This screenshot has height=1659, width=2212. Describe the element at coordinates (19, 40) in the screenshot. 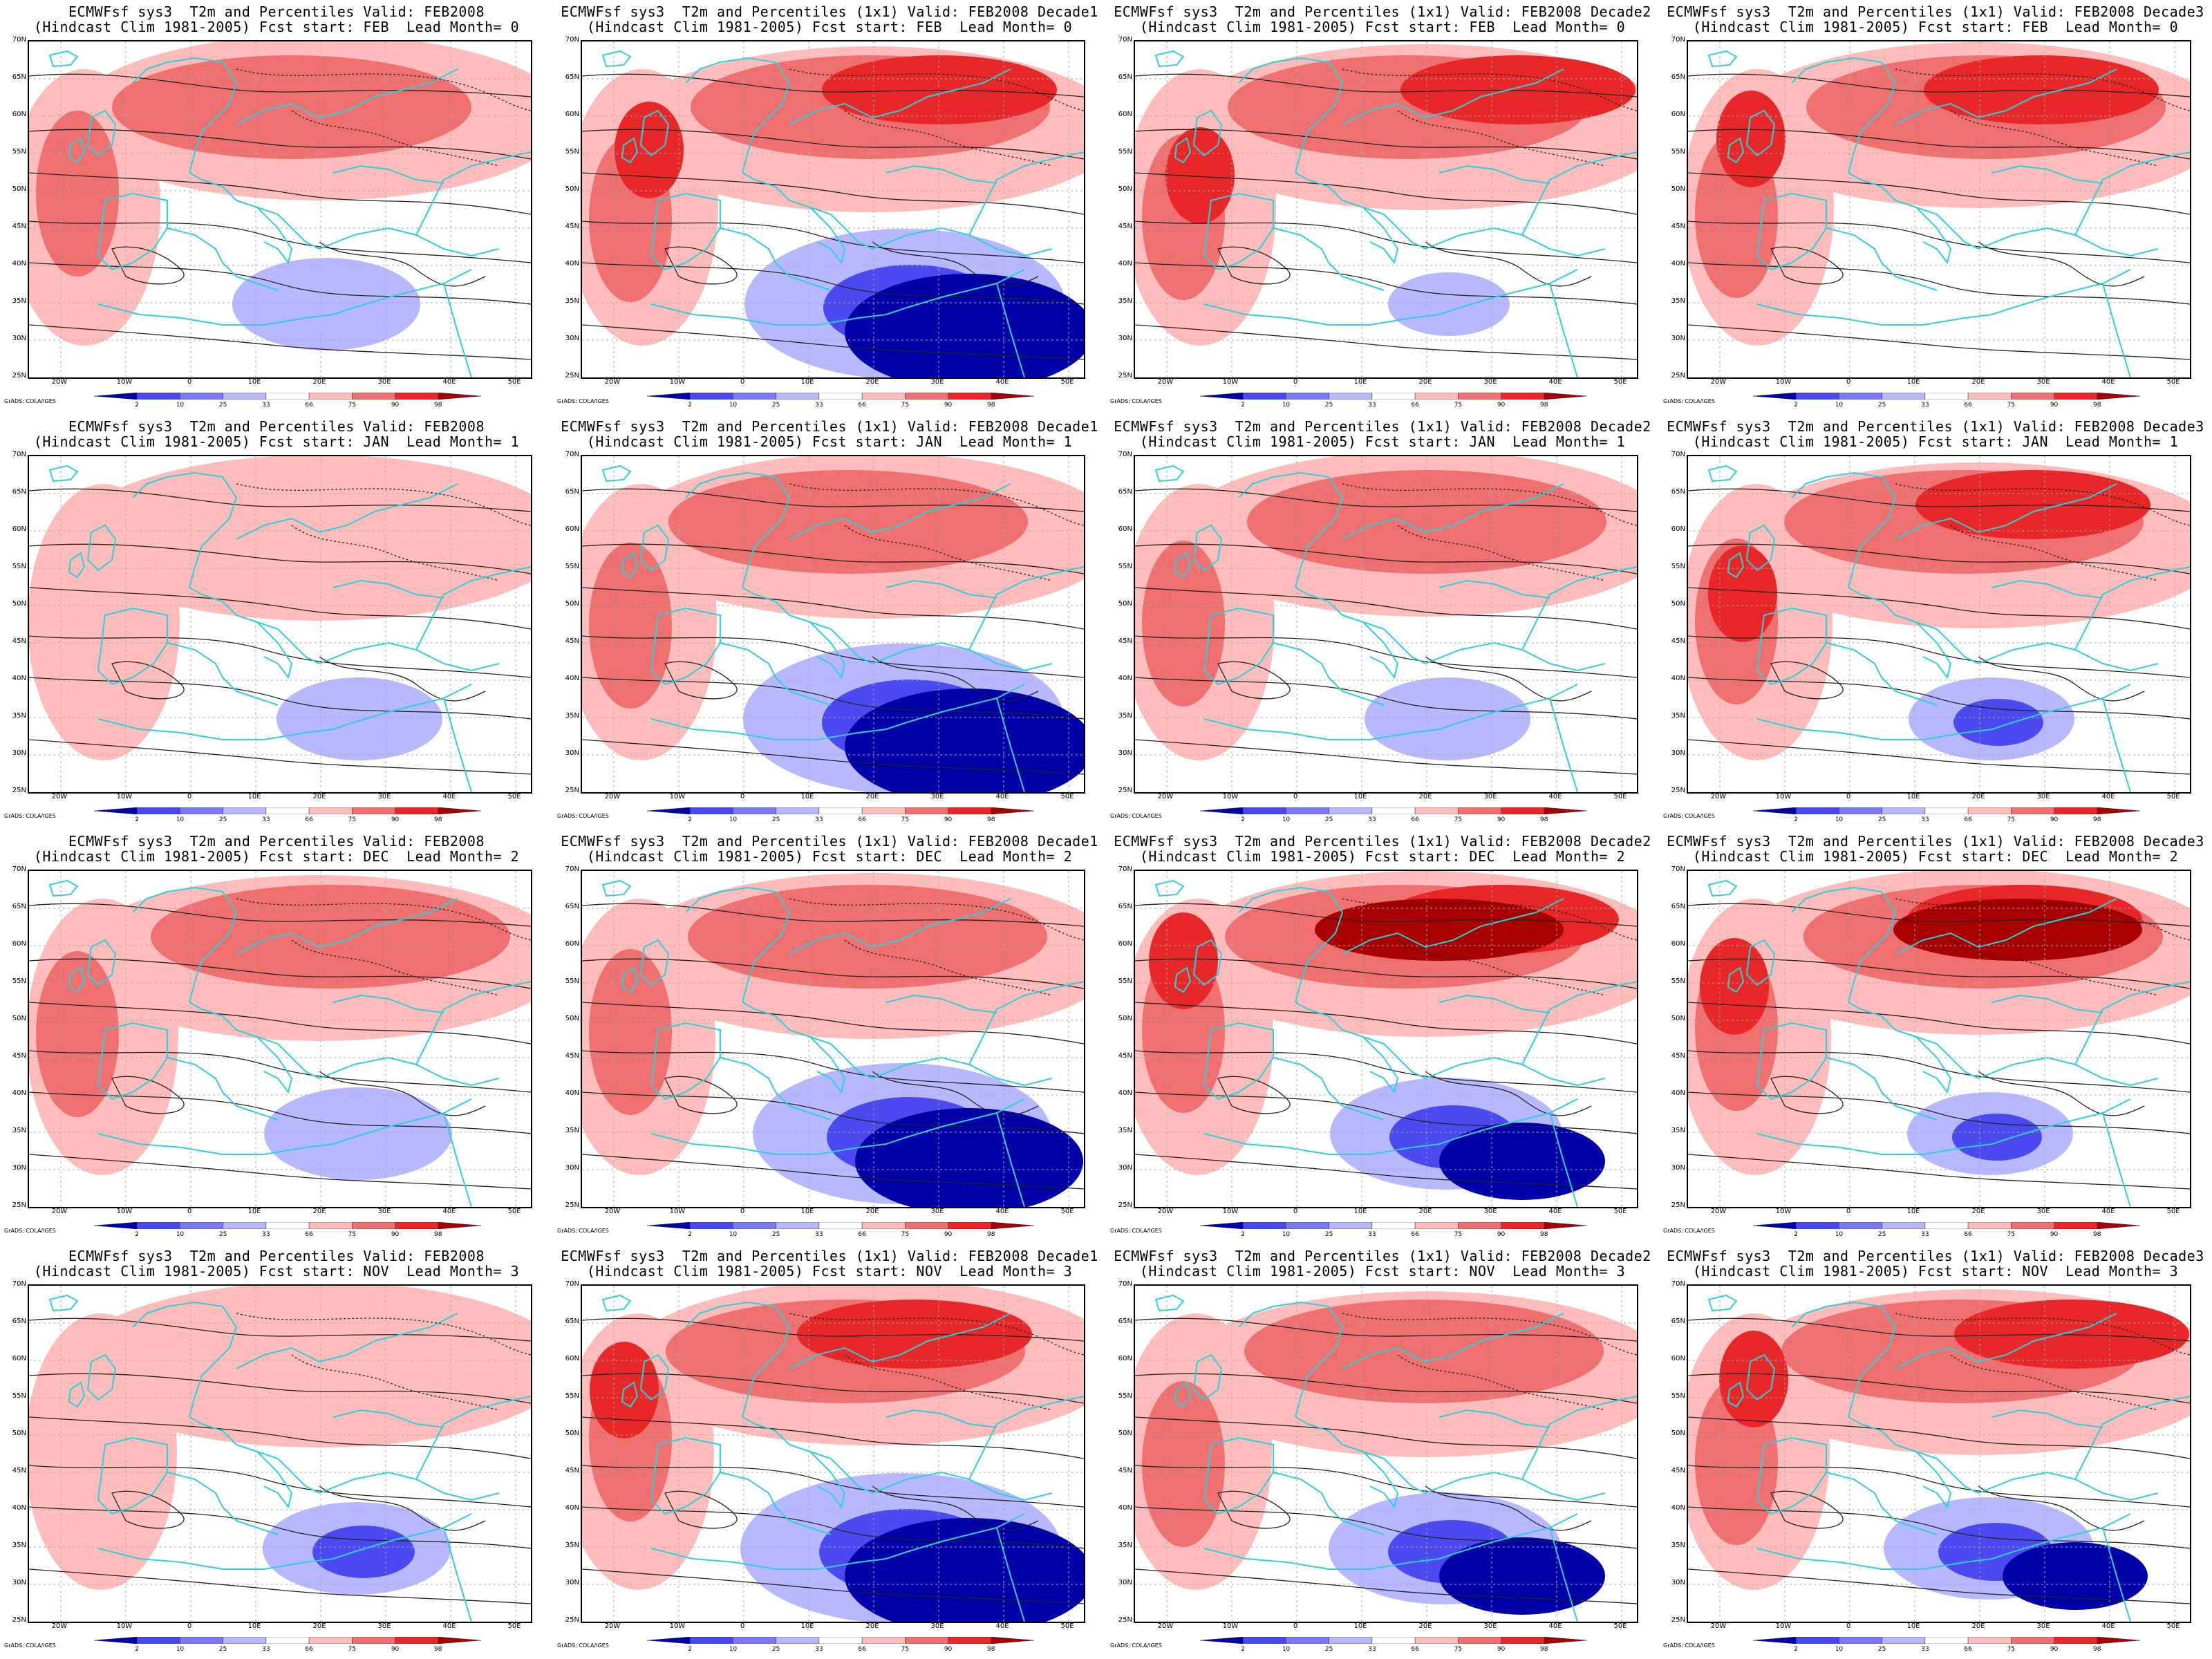

I see `latitude-label: 70N` at that location.